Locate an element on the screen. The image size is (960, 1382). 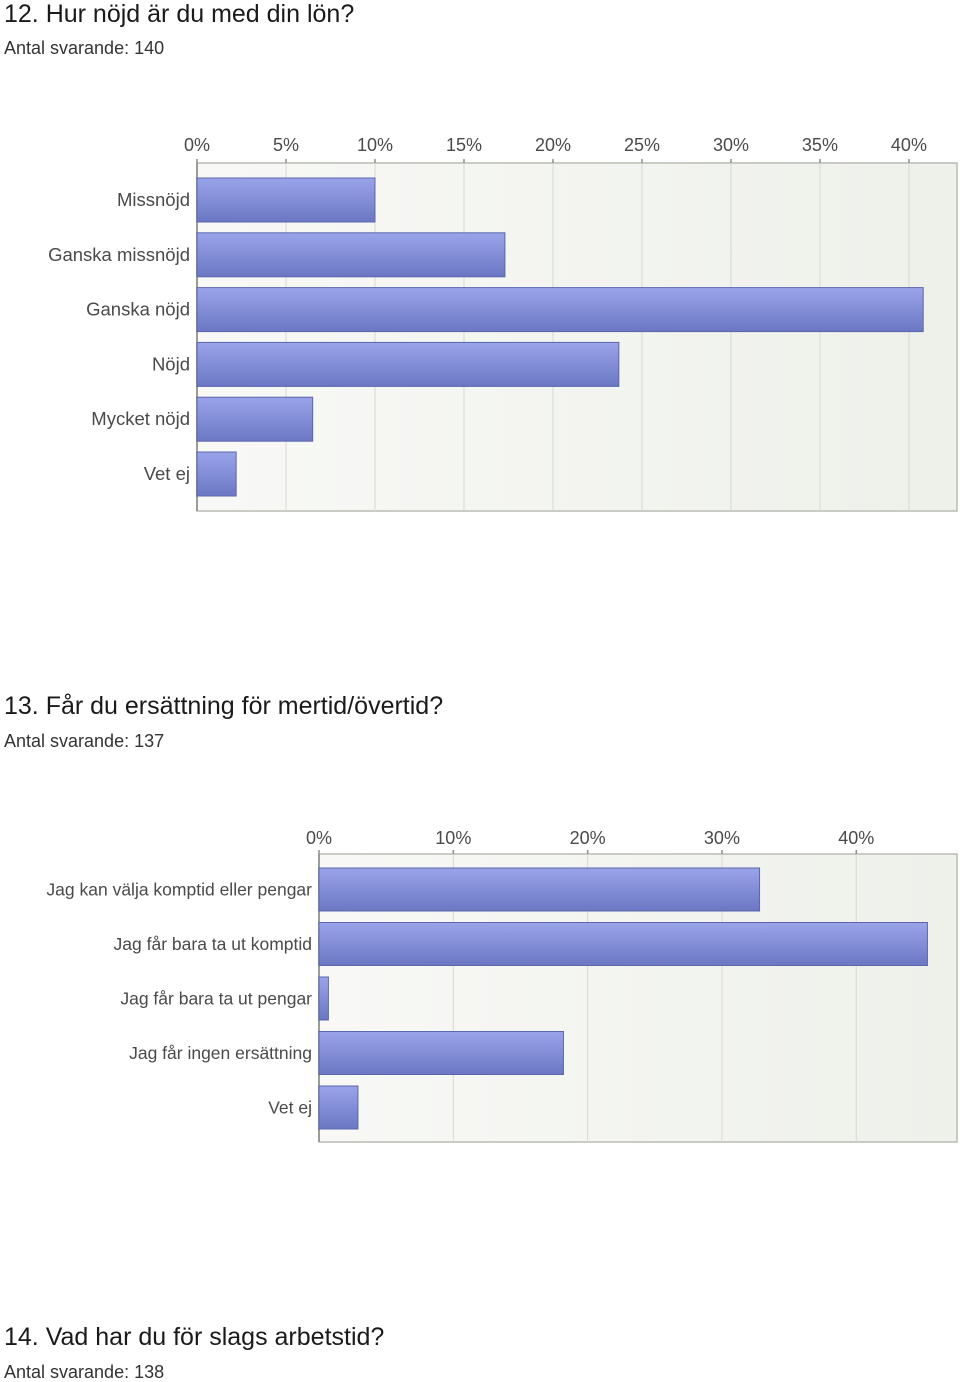
category-label: Jag får bara ta ut pengar is located at coordinates (216, 999).